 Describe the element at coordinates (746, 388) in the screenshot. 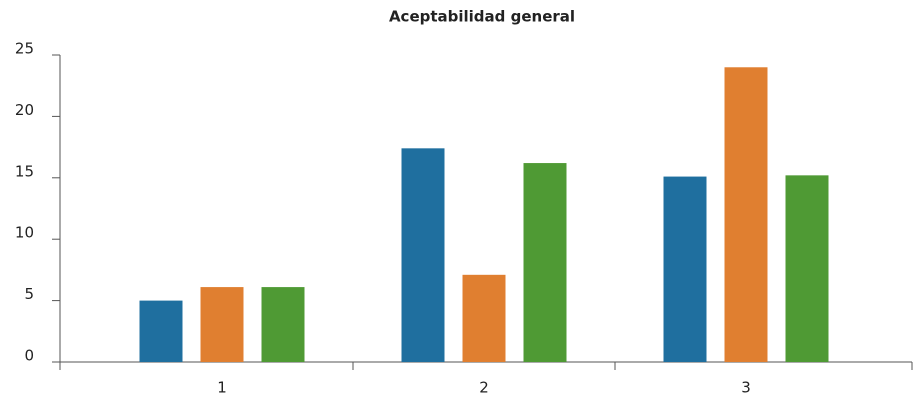

I see `x-tick-label: 3` at that location.